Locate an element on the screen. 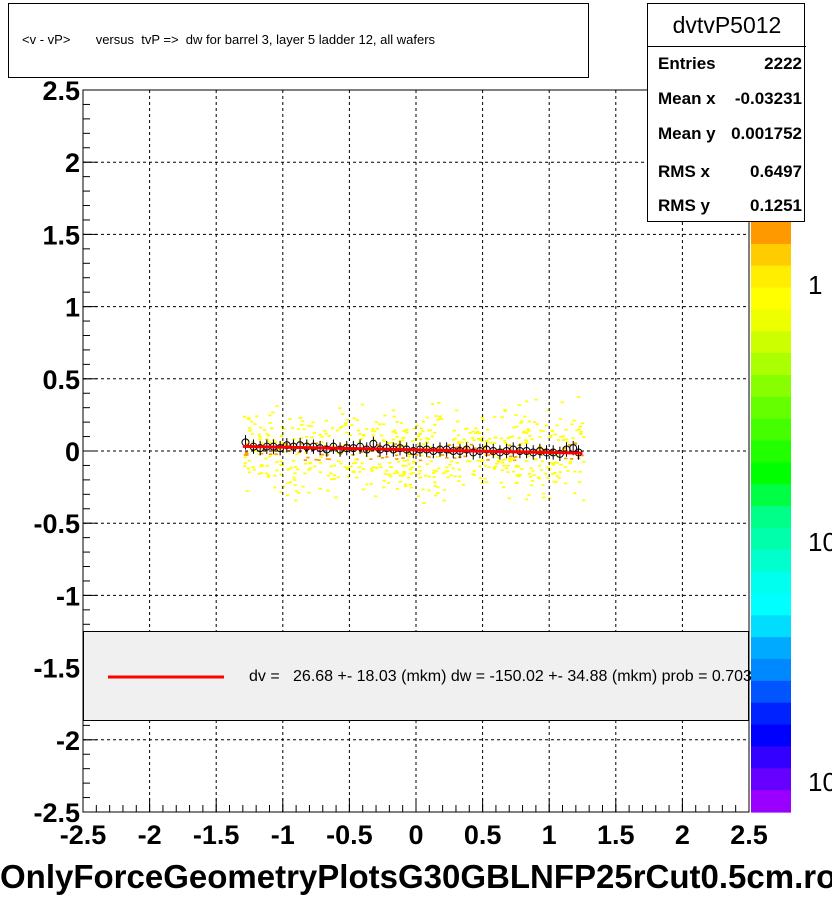 The height and width of the screenshot is (903, 832). x-tick-label: -1.5 is located at coordinates (216, 835).